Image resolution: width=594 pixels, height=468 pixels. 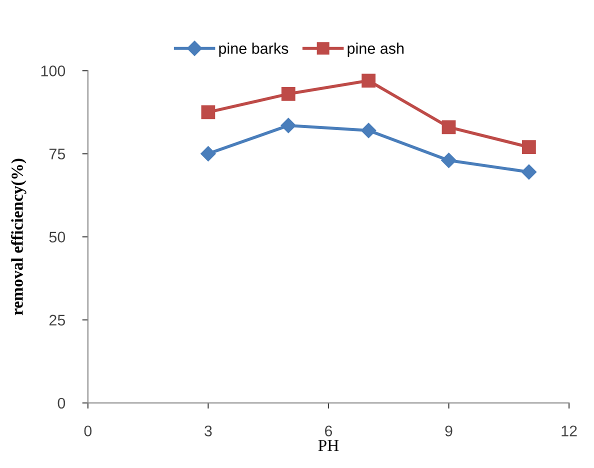 What do you see at coordinates (53, 71) in the screenshot?
I see `y-tick-label: 100` at bounding box center [53, 71].